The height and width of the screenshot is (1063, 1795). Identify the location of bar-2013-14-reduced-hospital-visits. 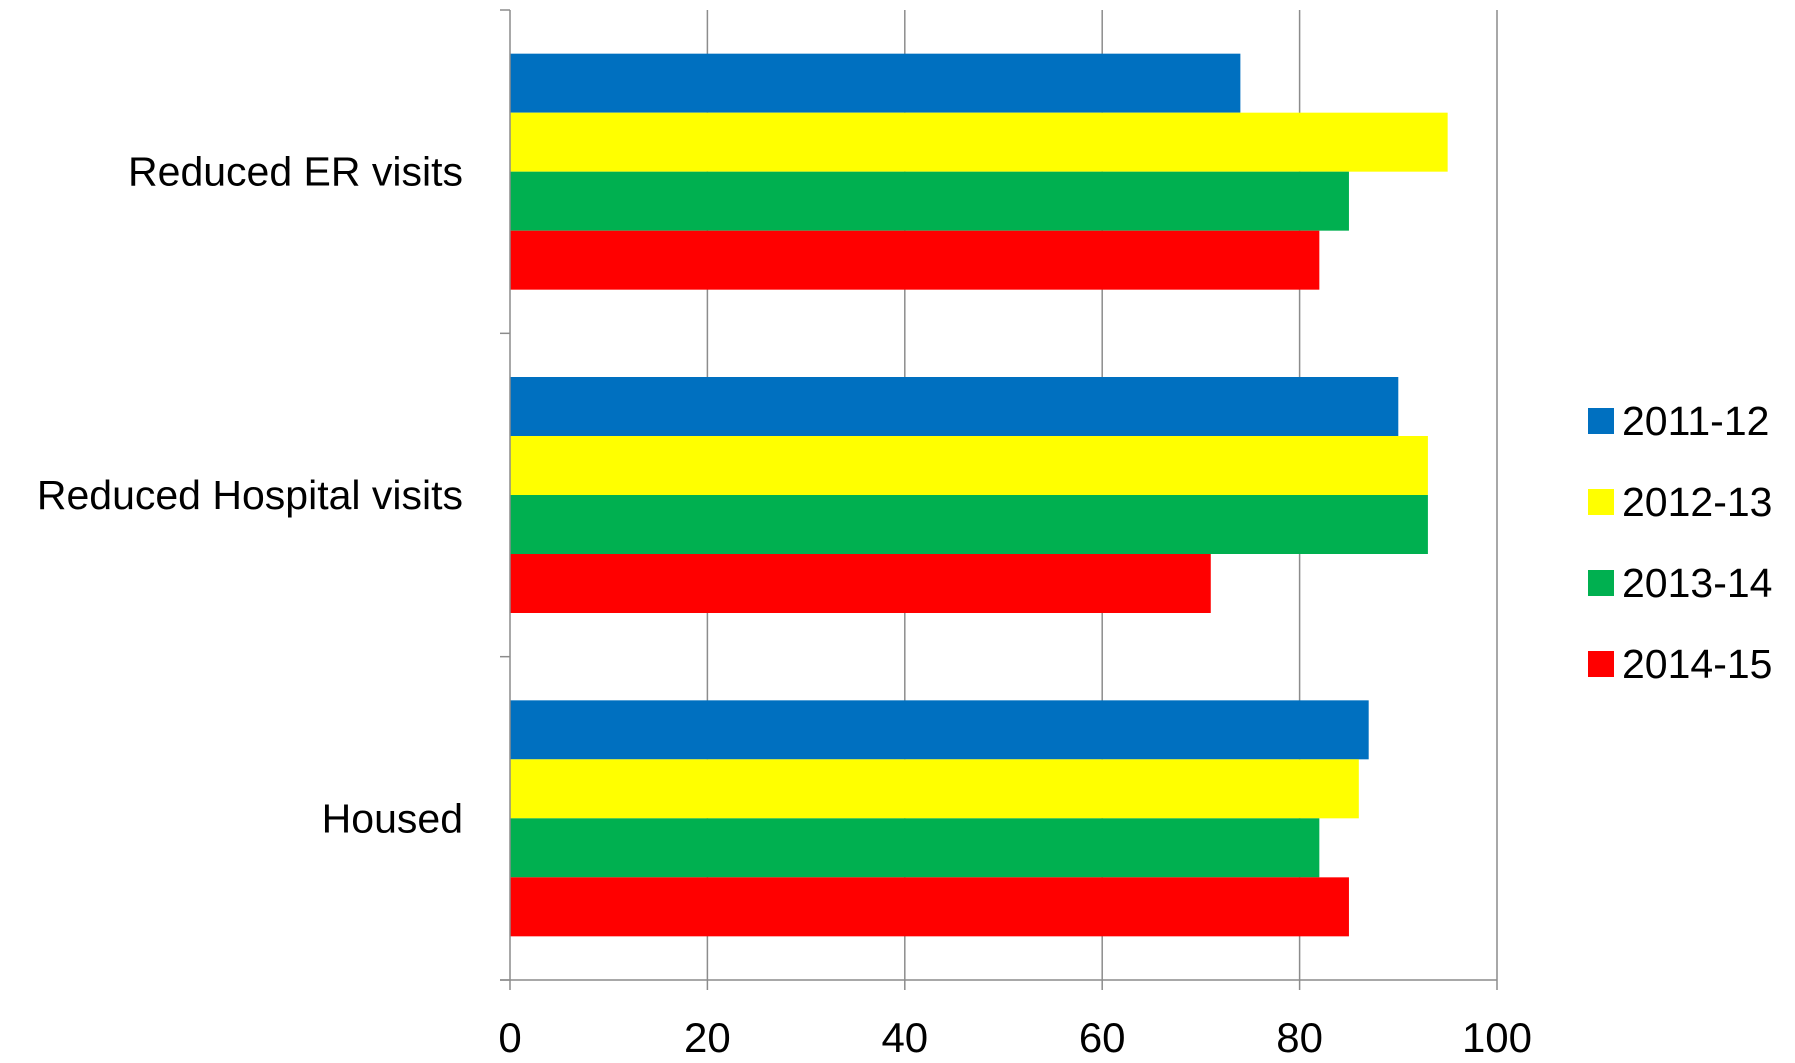
(969, 524).